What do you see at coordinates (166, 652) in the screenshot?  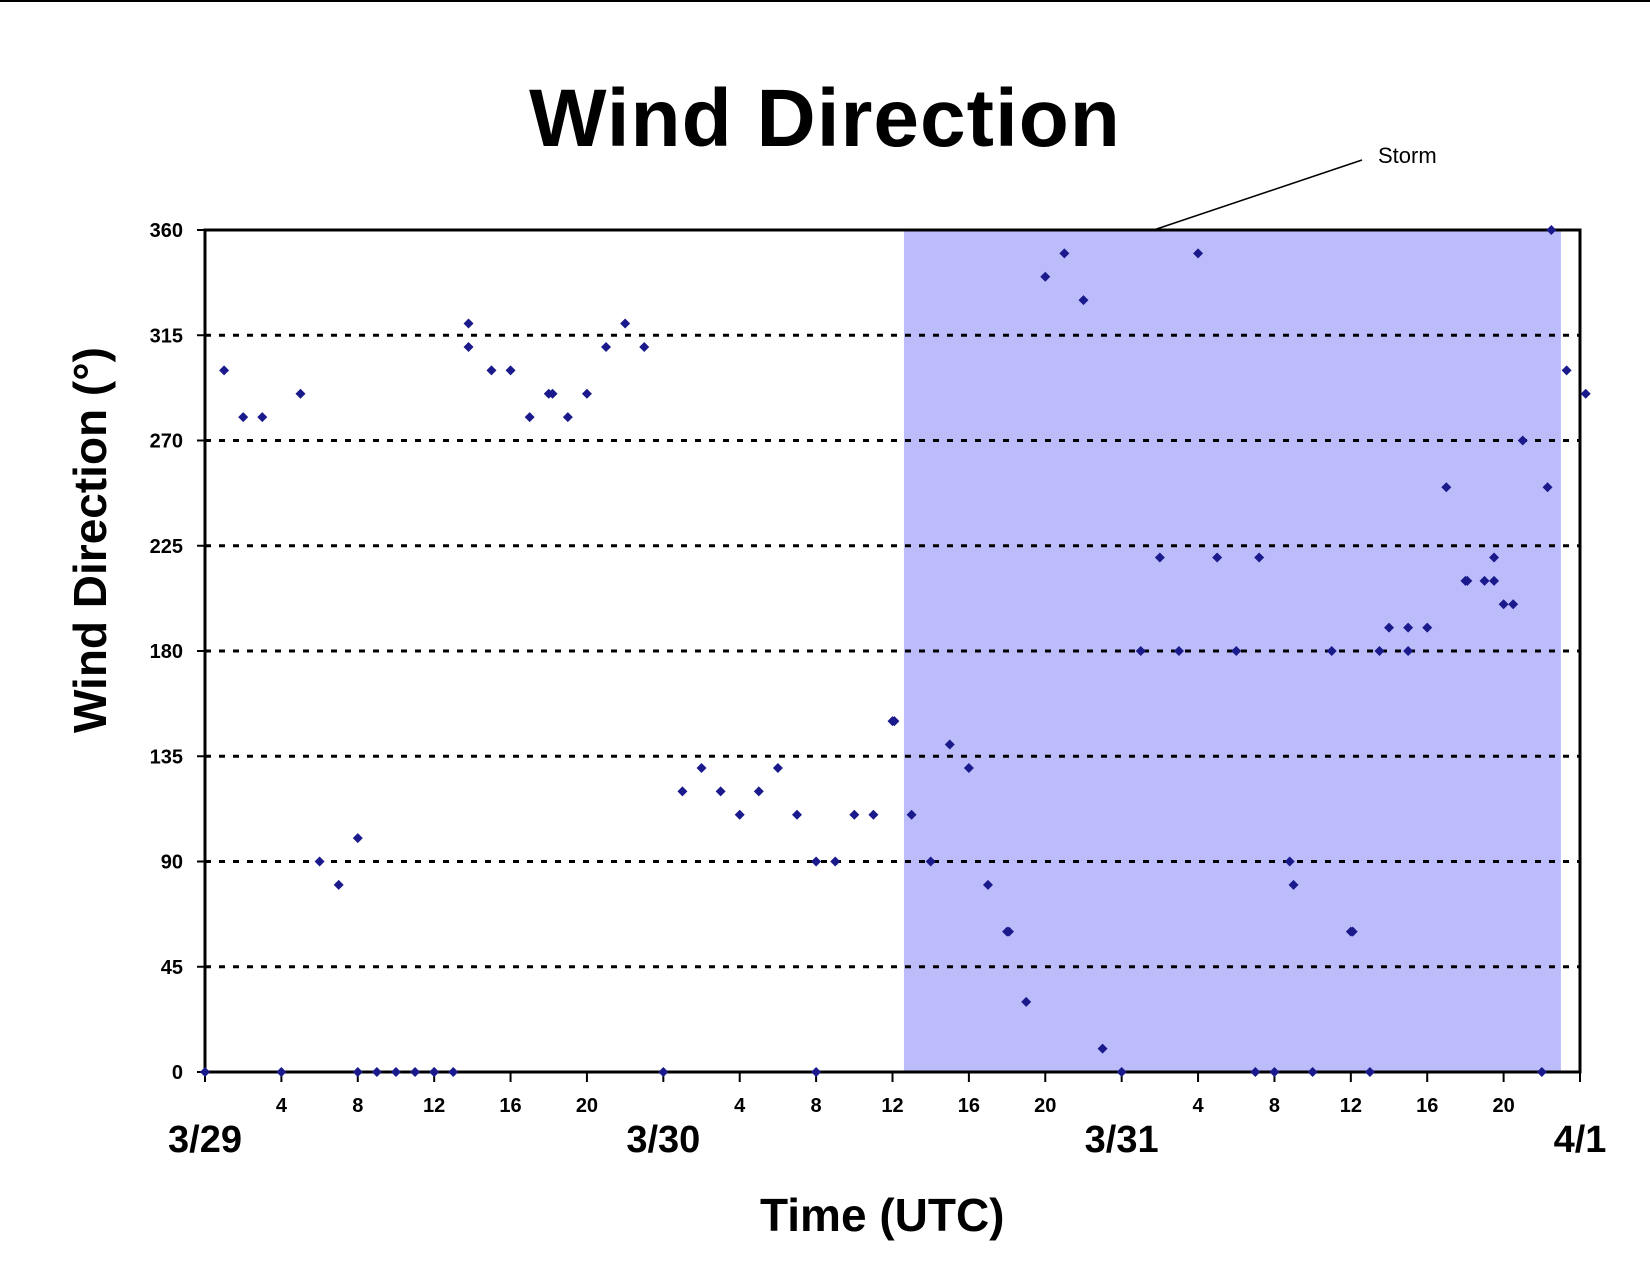 I see `y-tick-label: 180` at bounding box center [166, 652].